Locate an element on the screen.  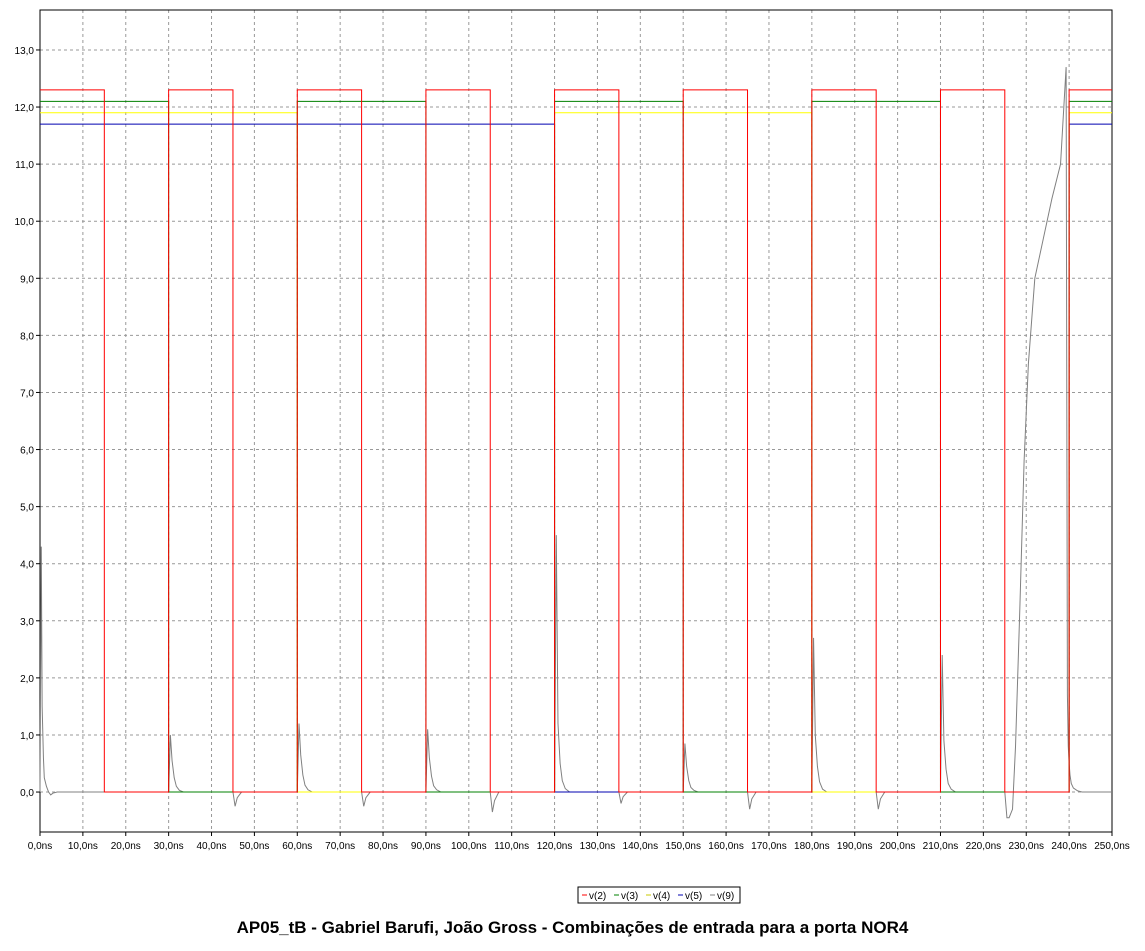
x-tick-label: 200,0ns is located at coordinates (898, 846).